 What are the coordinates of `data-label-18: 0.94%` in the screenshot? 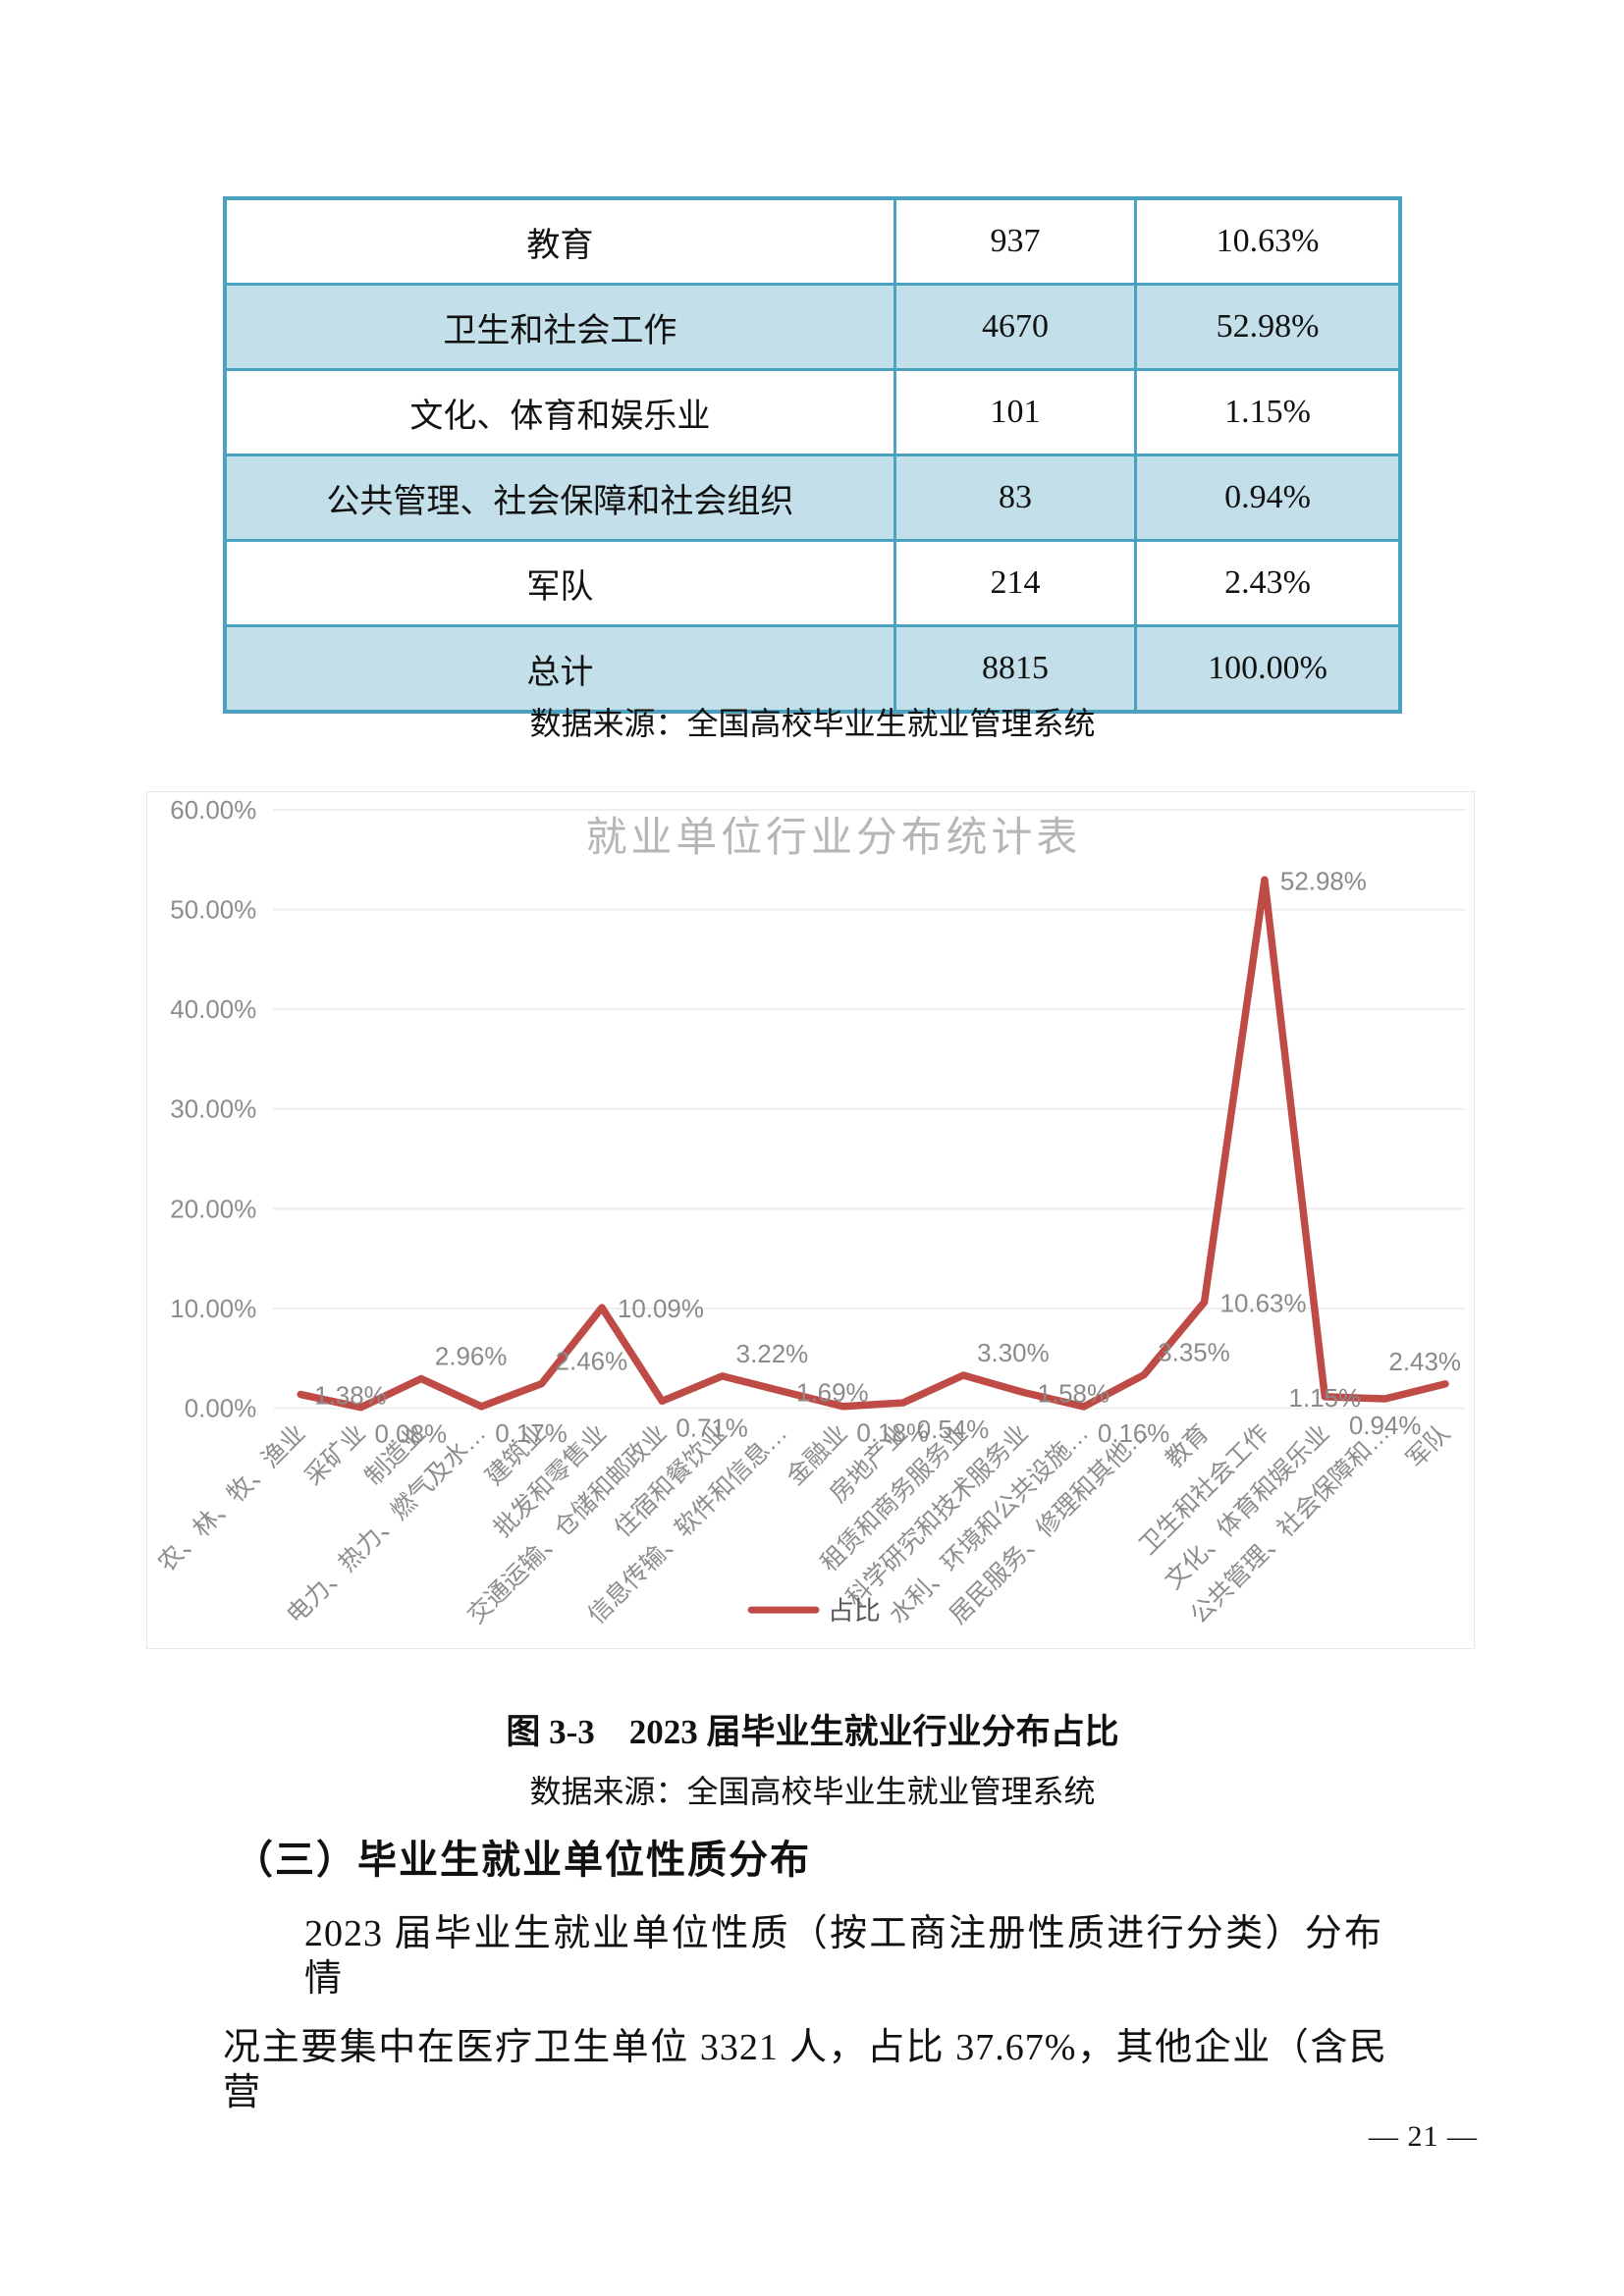 It's located at (1385, 1426).